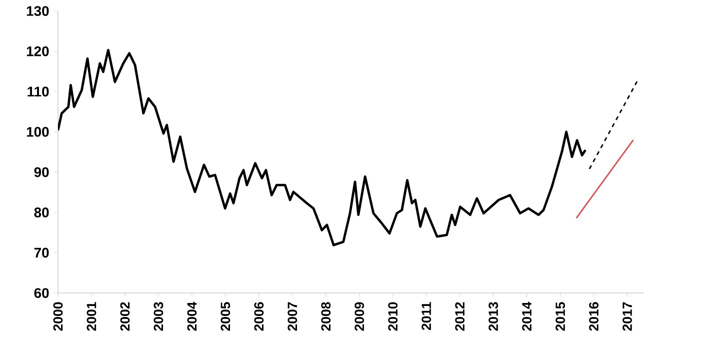 The image size is (713, 346). What do you see at coordinates (125, 316) in the screenshot?
I see `x-tick-label: 2002` at bounding box center [125, 316].